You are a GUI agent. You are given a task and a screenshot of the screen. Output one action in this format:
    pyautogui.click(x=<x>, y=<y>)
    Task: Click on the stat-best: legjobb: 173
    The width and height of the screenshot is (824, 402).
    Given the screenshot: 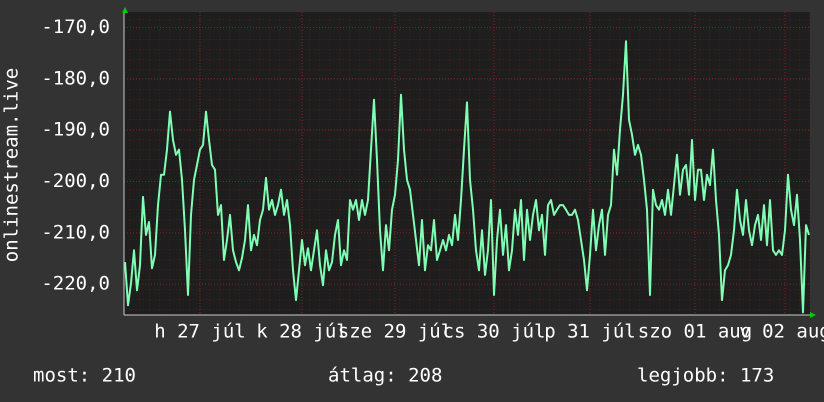 What is the action you would take?
    pyautogui.click(x=705, y=376)
    